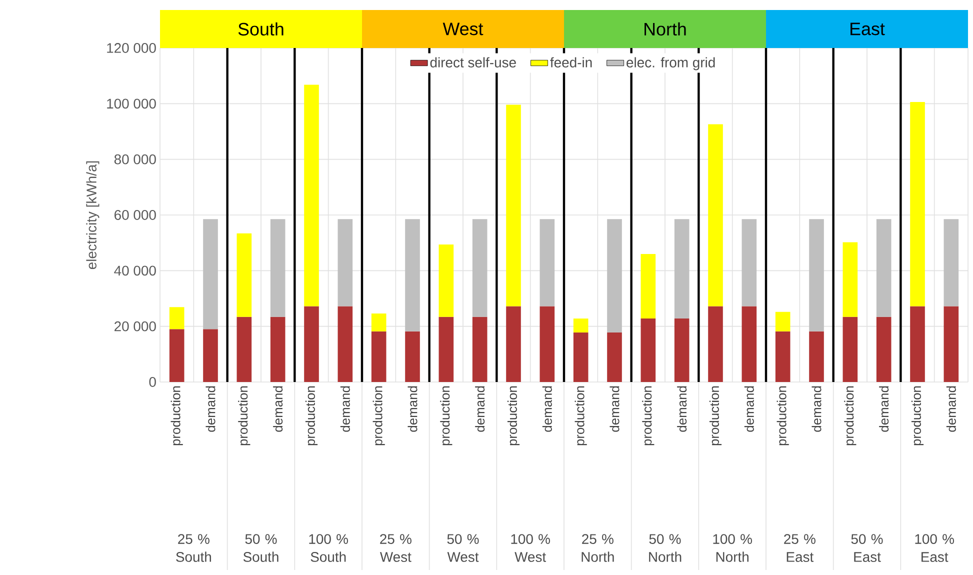  What do you see at coordinates (131, 103) in the screenshot?
I see `y-tick-label: 100 000` at bounding box center [131, 103].